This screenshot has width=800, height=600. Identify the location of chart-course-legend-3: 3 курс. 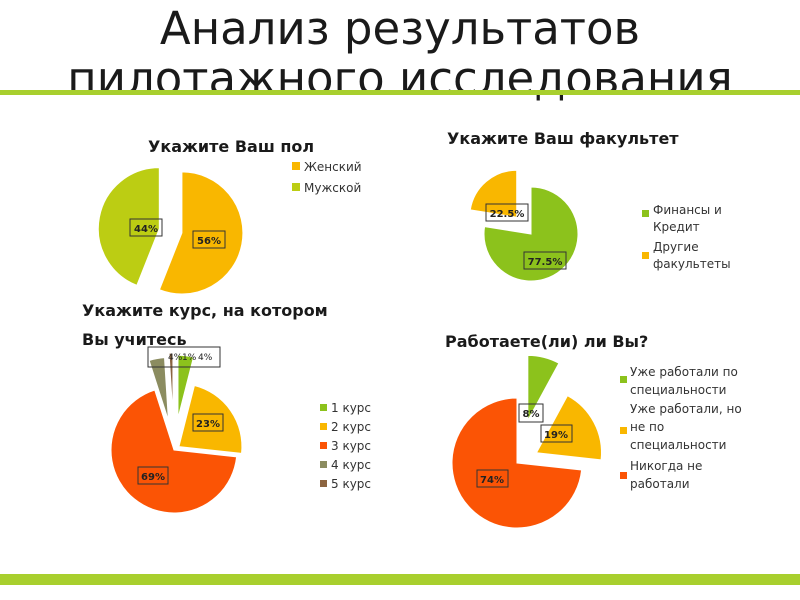
(351, 446).